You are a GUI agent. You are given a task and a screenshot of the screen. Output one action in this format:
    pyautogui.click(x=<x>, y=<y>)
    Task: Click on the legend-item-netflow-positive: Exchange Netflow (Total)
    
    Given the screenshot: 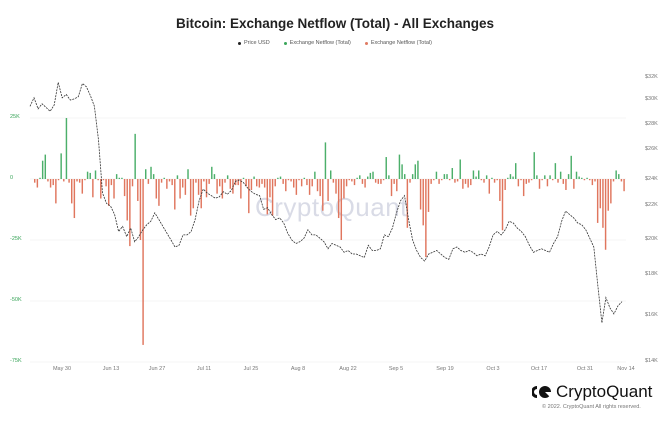 What is the action you would take?
    pyautogui.click(x=317, y=43)
    